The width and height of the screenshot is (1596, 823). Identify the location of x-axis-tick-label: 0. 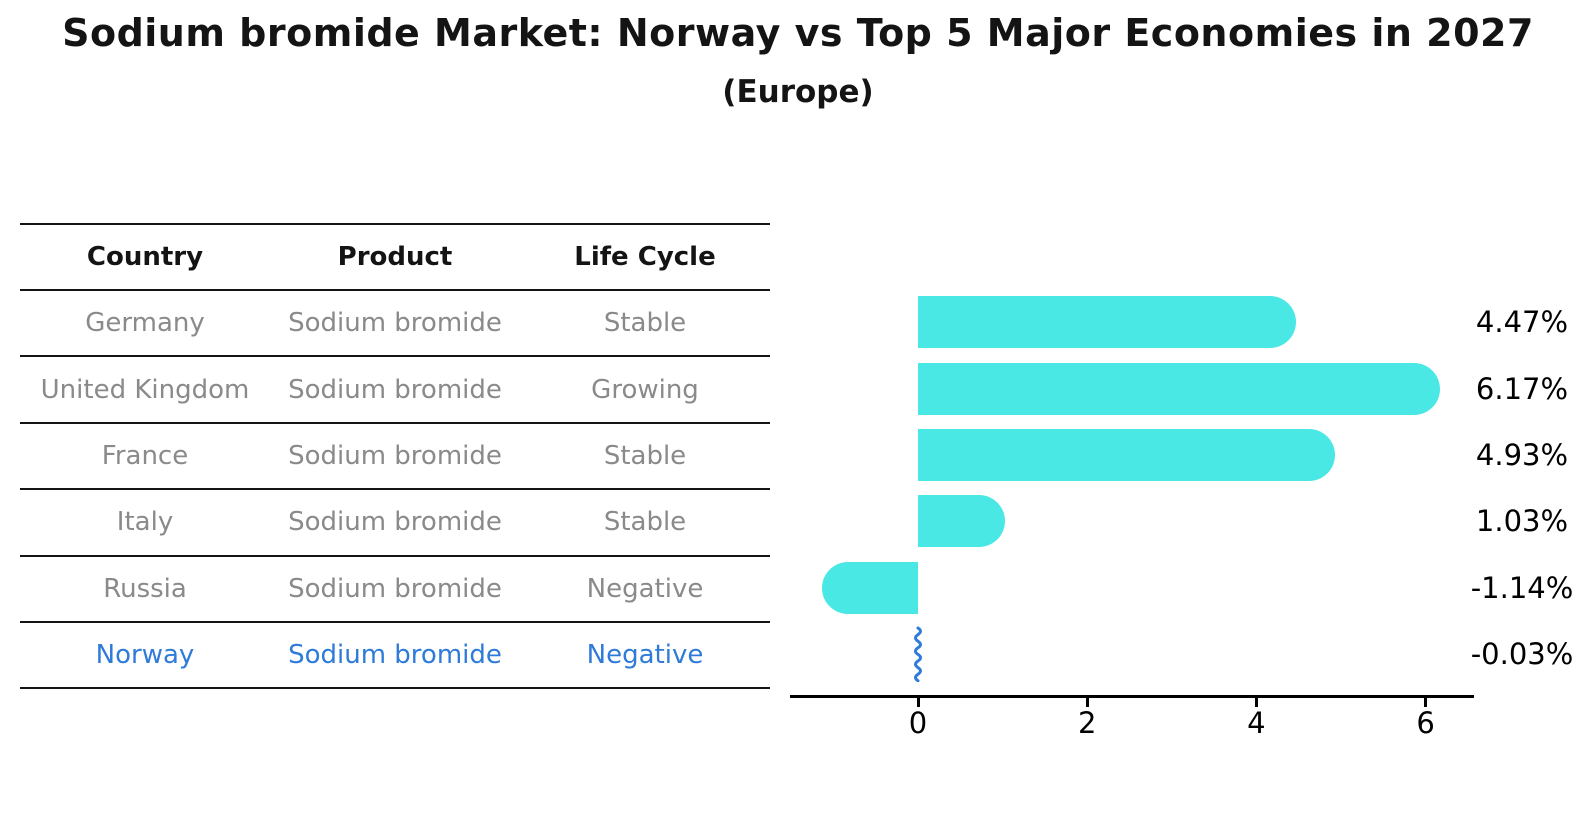
(918, 723).